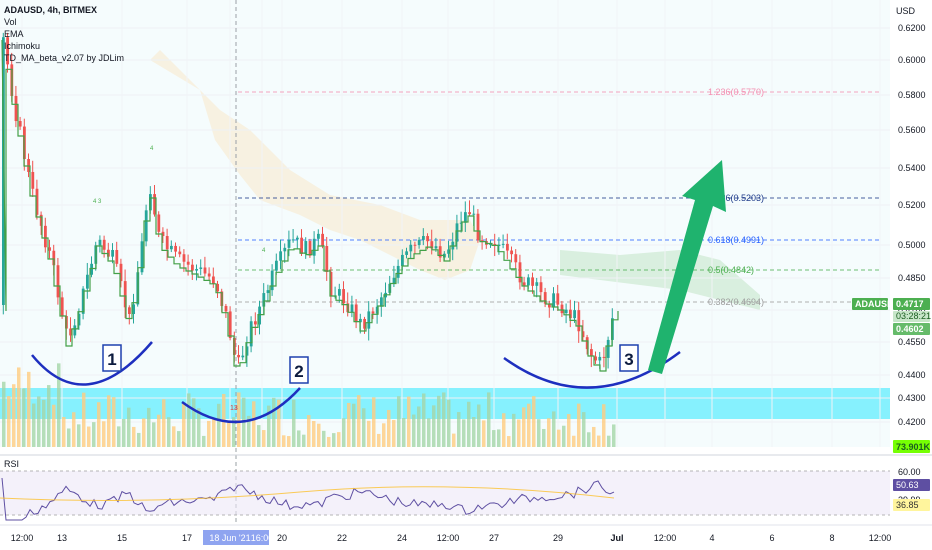 Image resolution: width=932 pixels, height=550 pixels. Describe the element at coordinates (264, 251) in the screenshot. I see `td-count-label: 4` at that location.